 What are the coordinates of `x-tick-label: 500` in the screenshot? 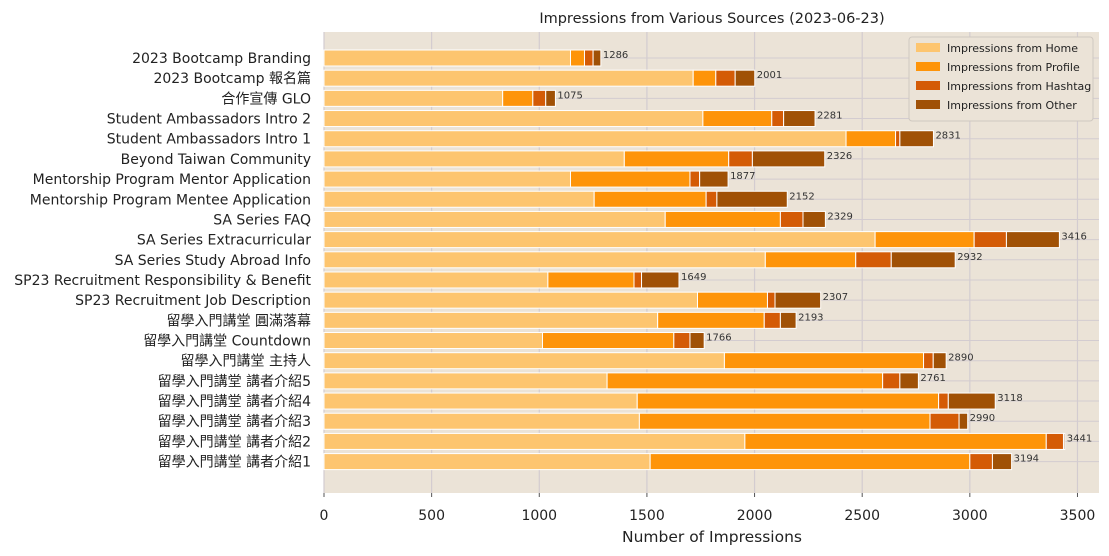 It's located at (431, 516).